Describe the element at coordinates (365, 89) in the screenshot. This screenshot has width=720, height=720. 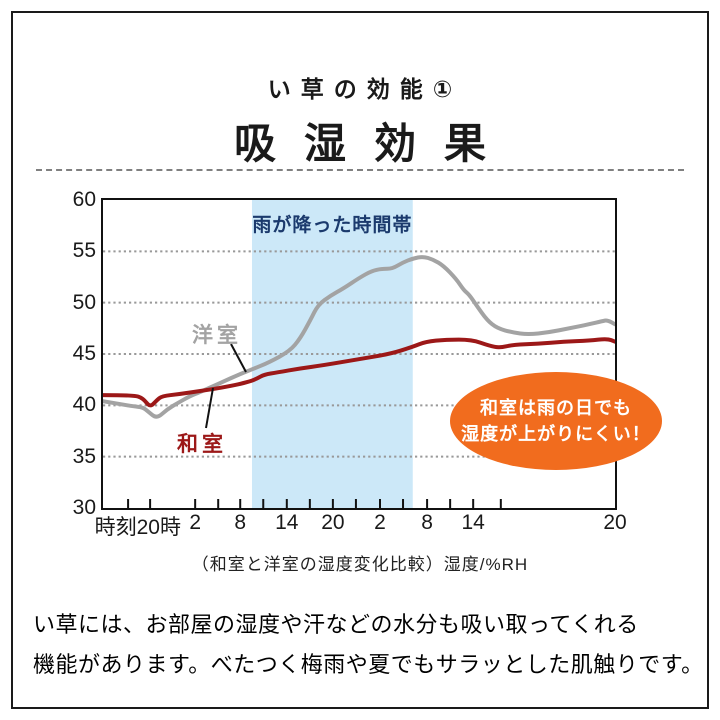
I see `subtitle: い草の効能①` at that location.